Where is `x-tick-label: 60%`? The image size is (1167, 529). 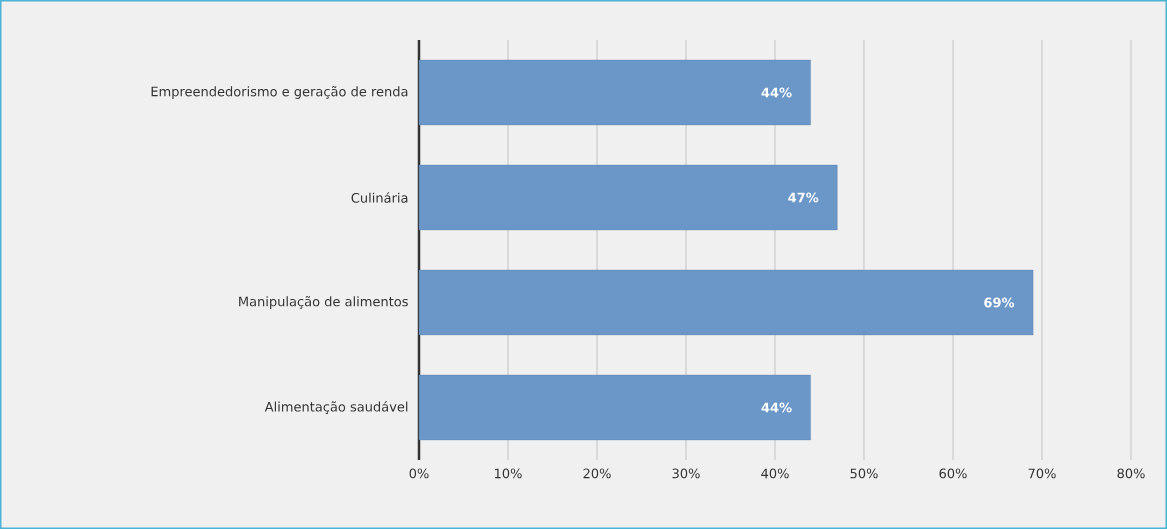
x-tick-label: 60% is located at coordinates (953, 473).